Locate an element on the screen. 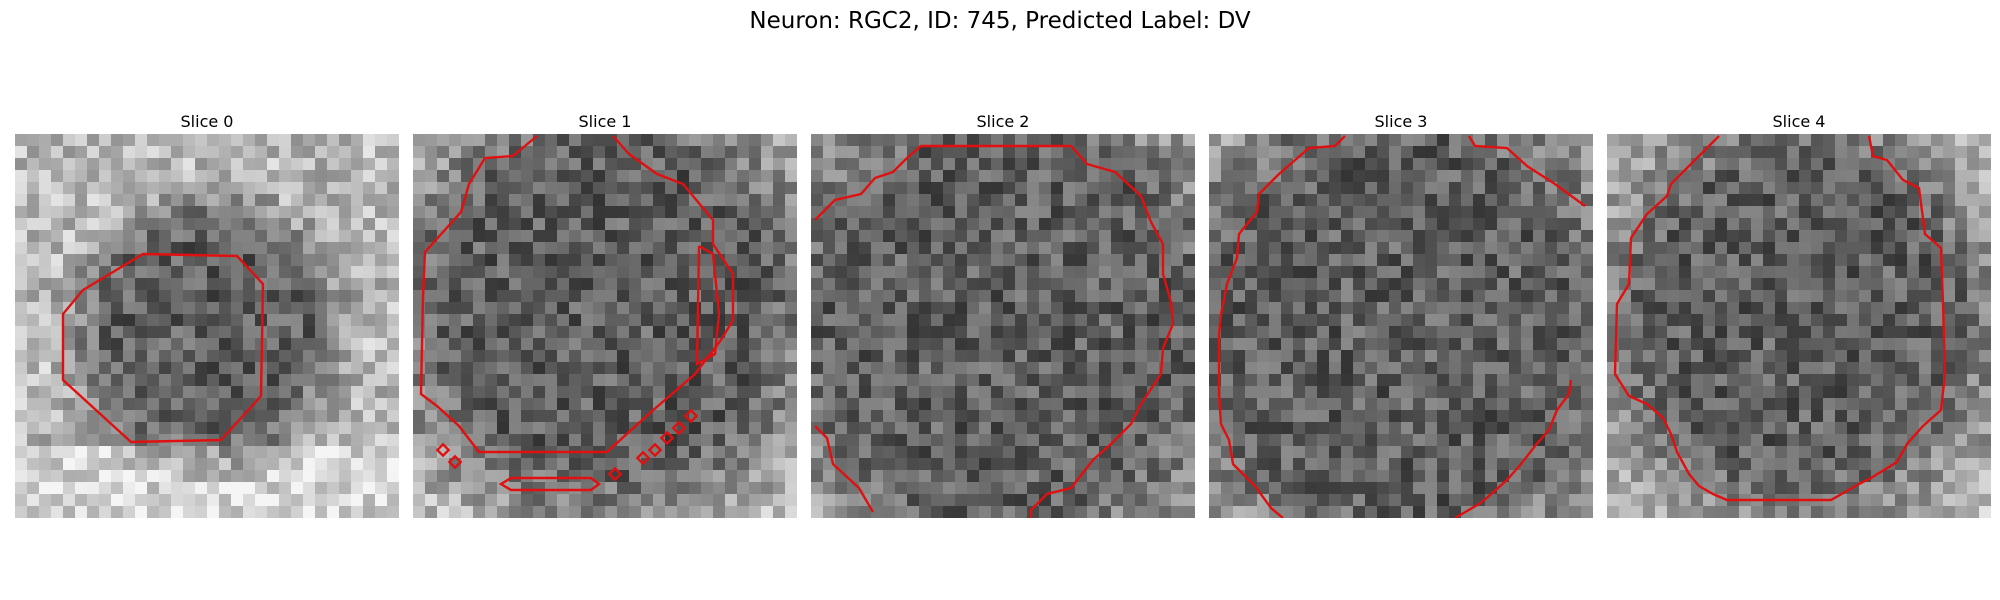 This screenshot has height=600, width=2000. slice-title-1: Slice 1 is located at coordinates (605, 121).